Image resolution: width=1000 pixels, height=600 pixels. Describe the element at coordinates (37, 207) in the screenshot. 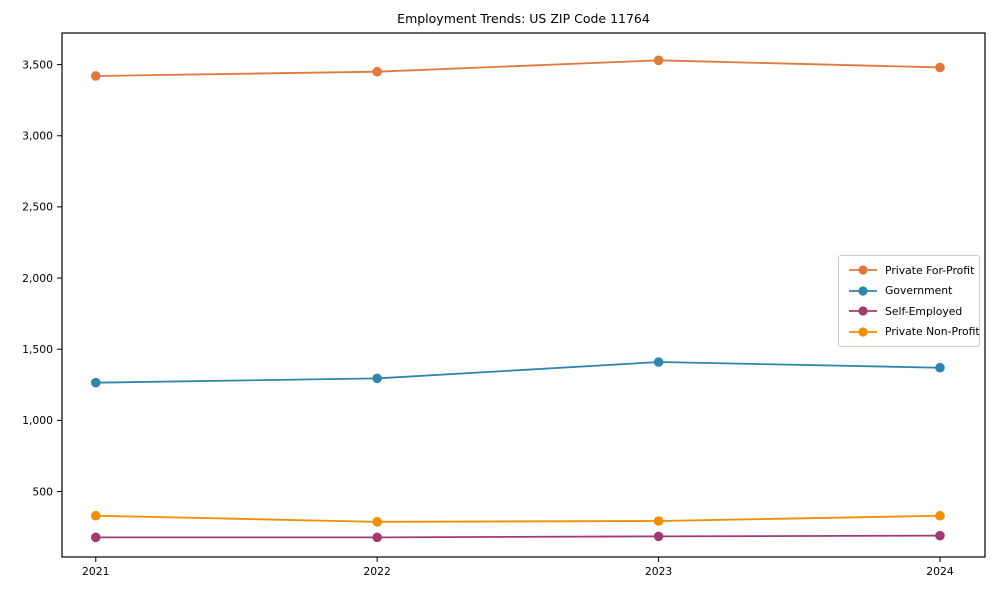

I see `y-tick-label: 2,500` at that location.